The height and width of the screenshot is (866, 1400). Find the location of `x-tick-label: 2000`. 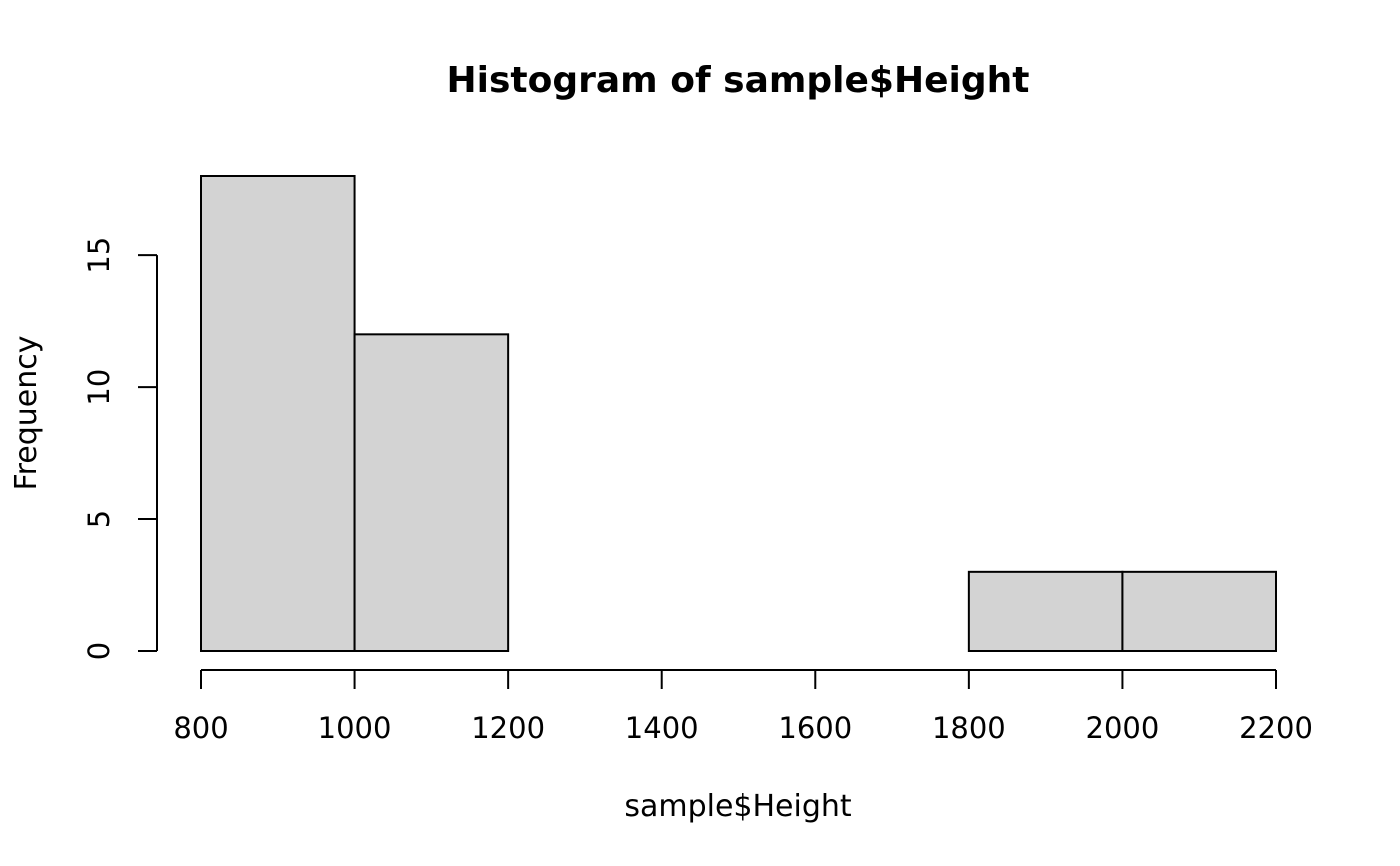

x-tick-label: 2000 is located at coordinates (1123, 728).